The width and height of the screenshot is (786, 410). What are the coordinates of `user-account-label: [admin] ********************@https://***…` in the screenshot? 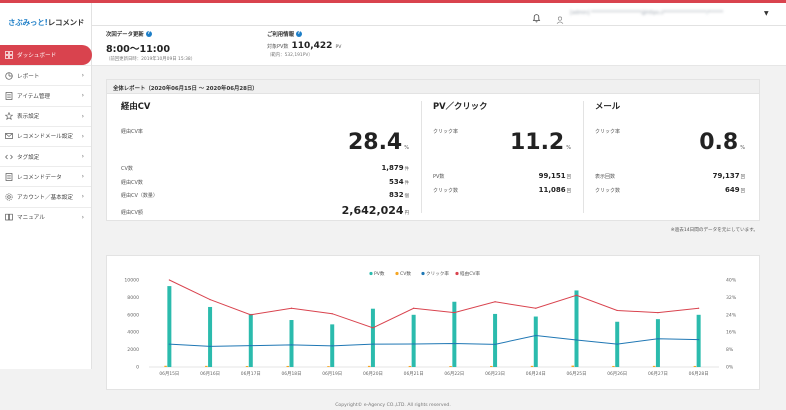 It's located at (647, 13).